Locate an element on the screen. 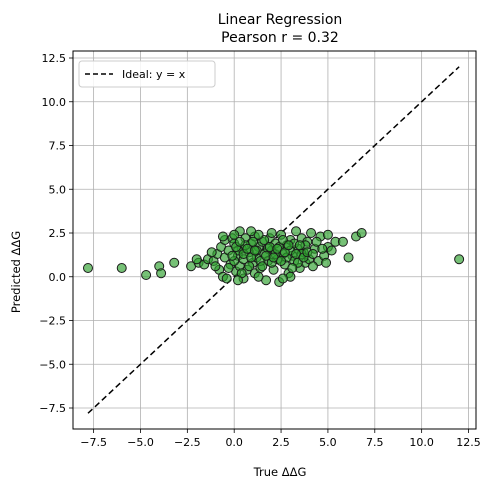 This screenshot has width=489, height=489. legend-entry-ideal: Ideal: y = x is located at coordinates (154, 74).